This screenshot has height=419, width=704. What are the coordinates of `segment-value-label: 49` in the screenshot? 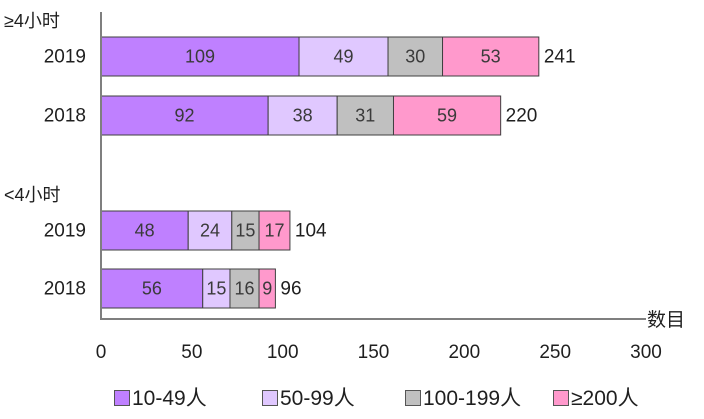 It's located at (344, 56).